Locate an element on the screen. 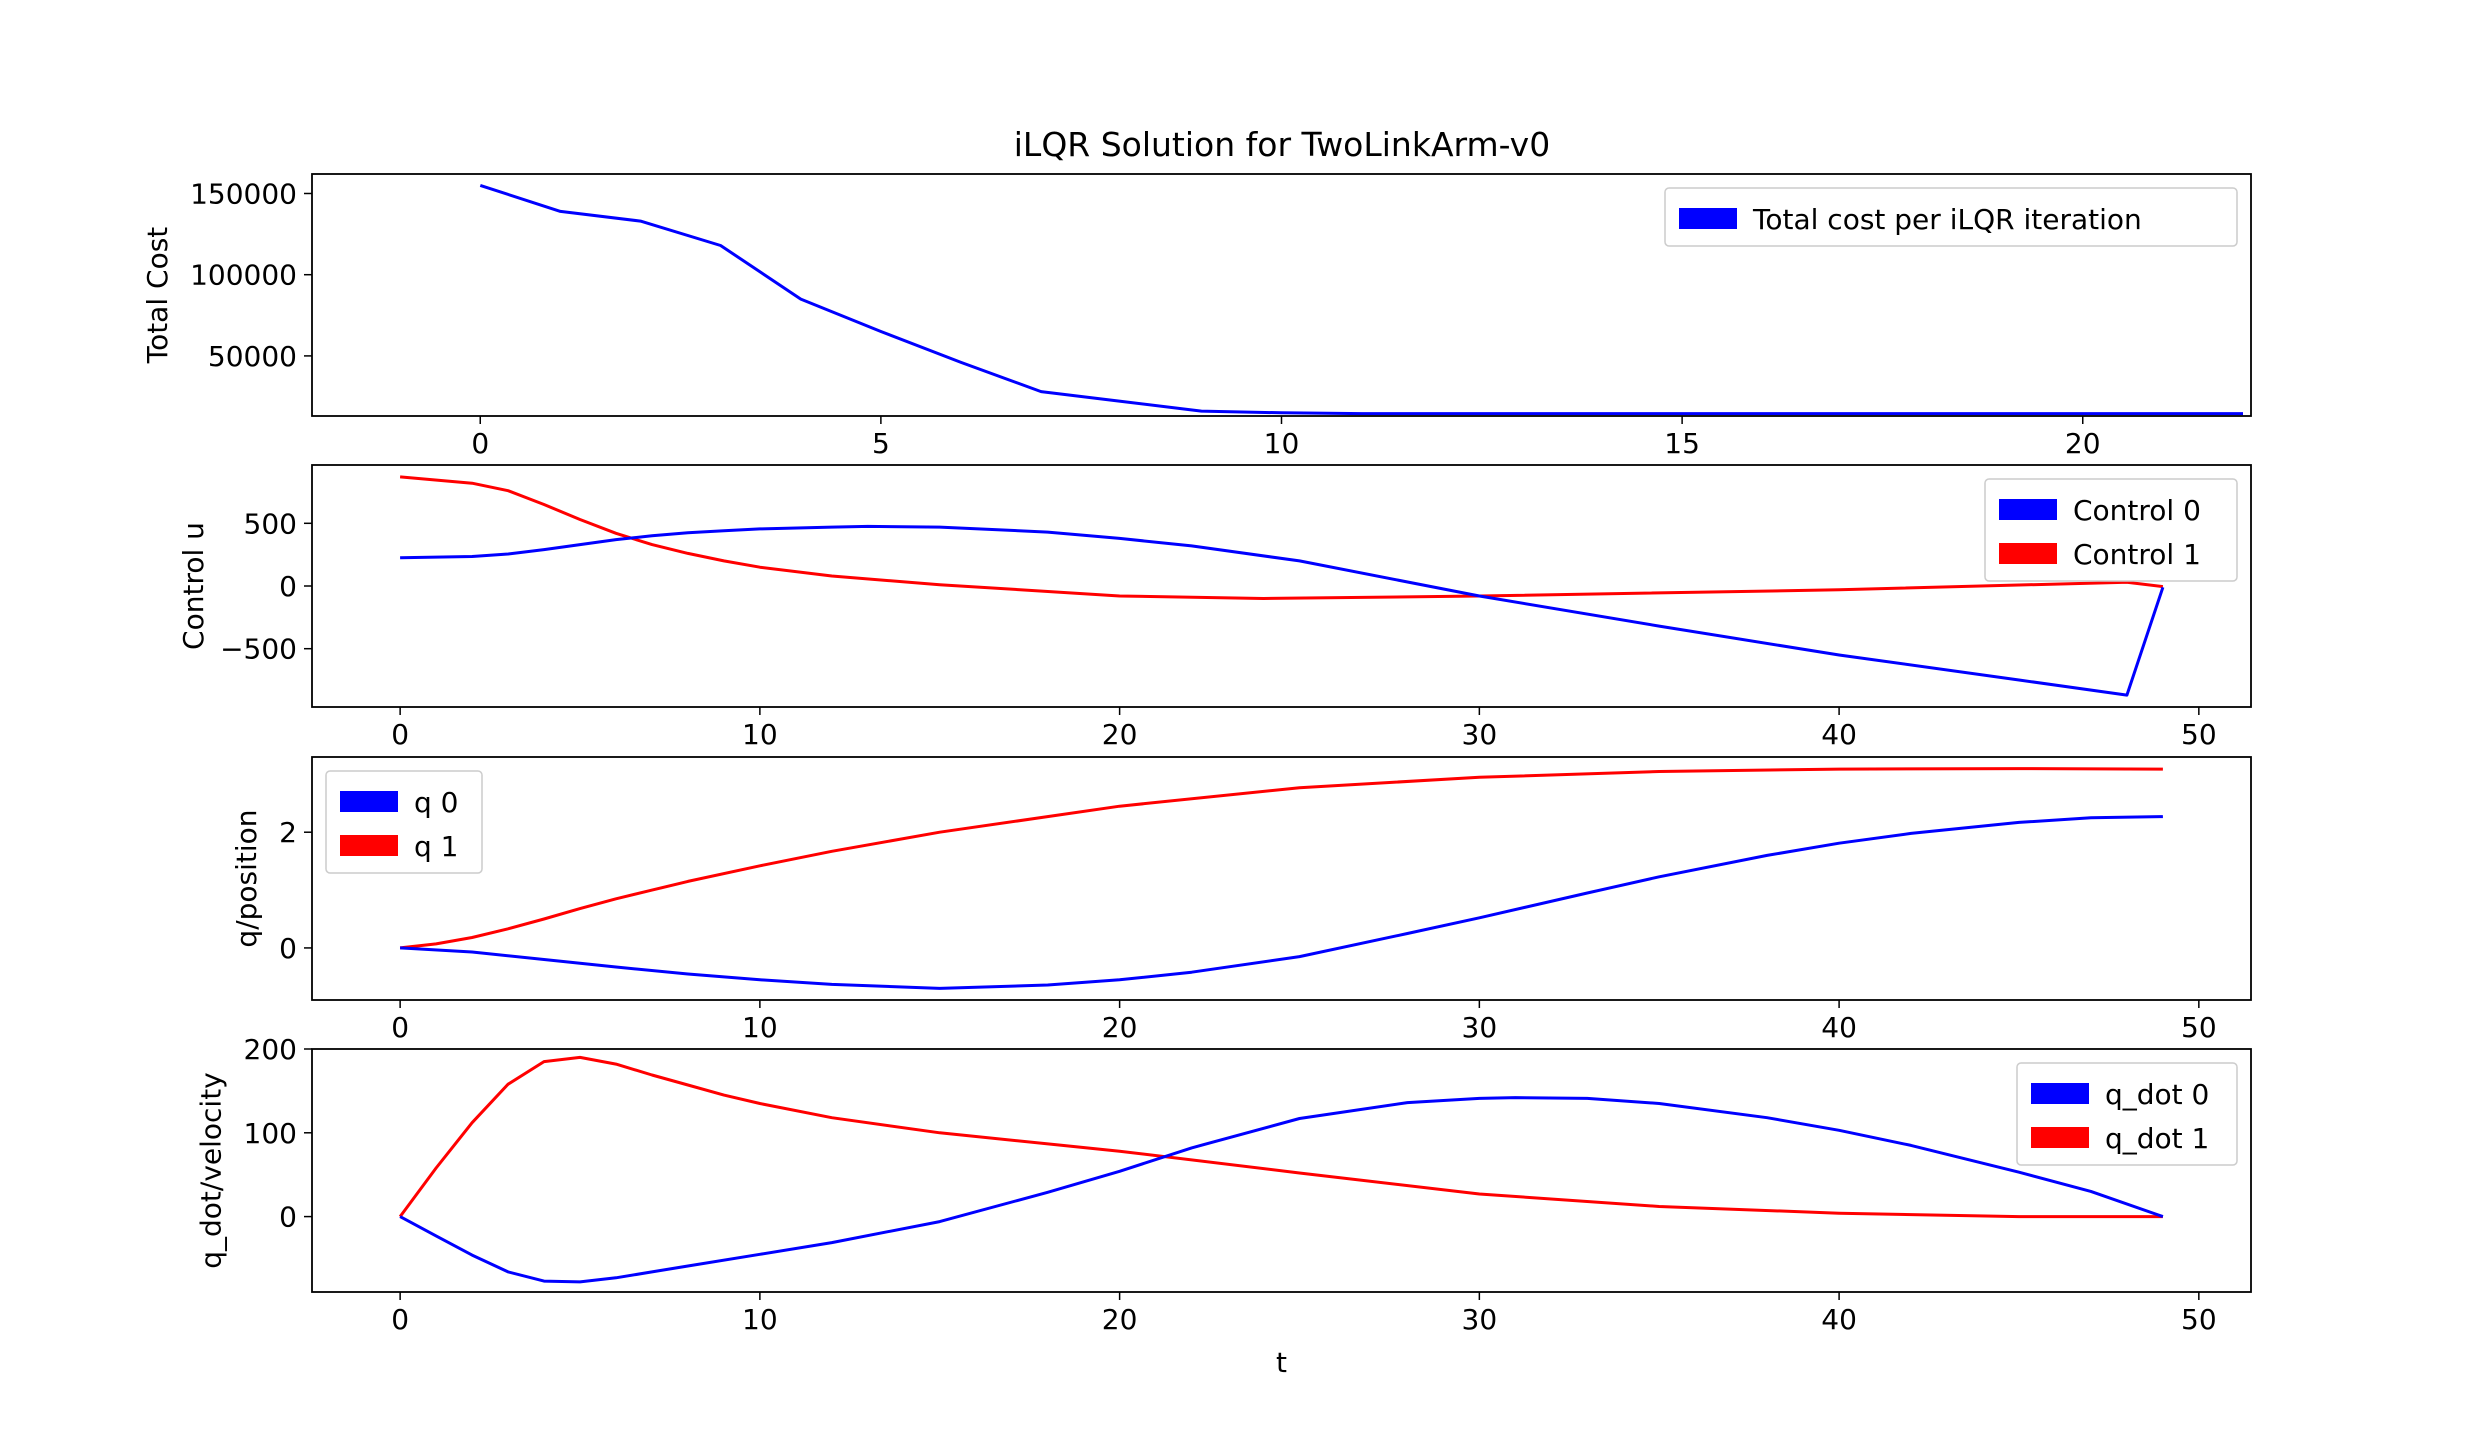 The height and width of the screenshot is (1438, 2474). y-tick-label: 100 is located at coordinates (270, 1133).